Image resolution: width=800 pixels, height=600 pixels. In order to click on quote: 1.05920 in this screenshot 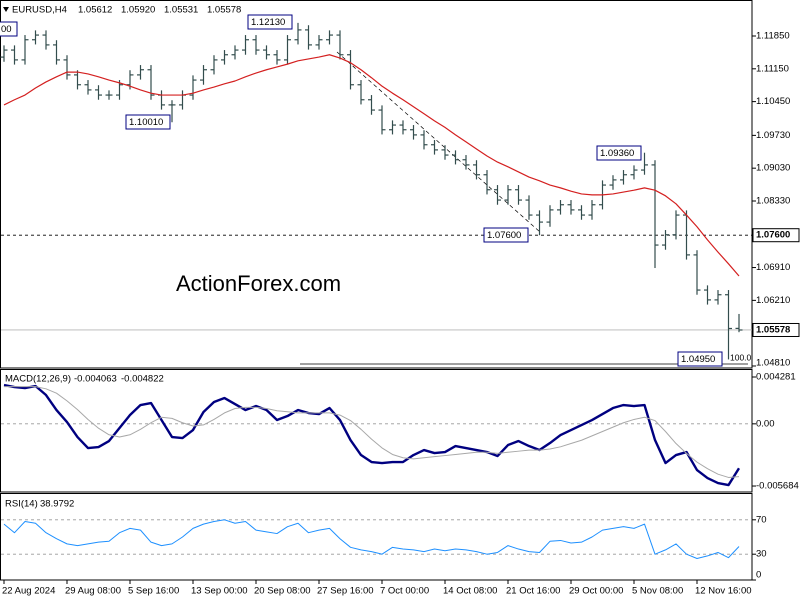, I will do `click(138, 10)`.